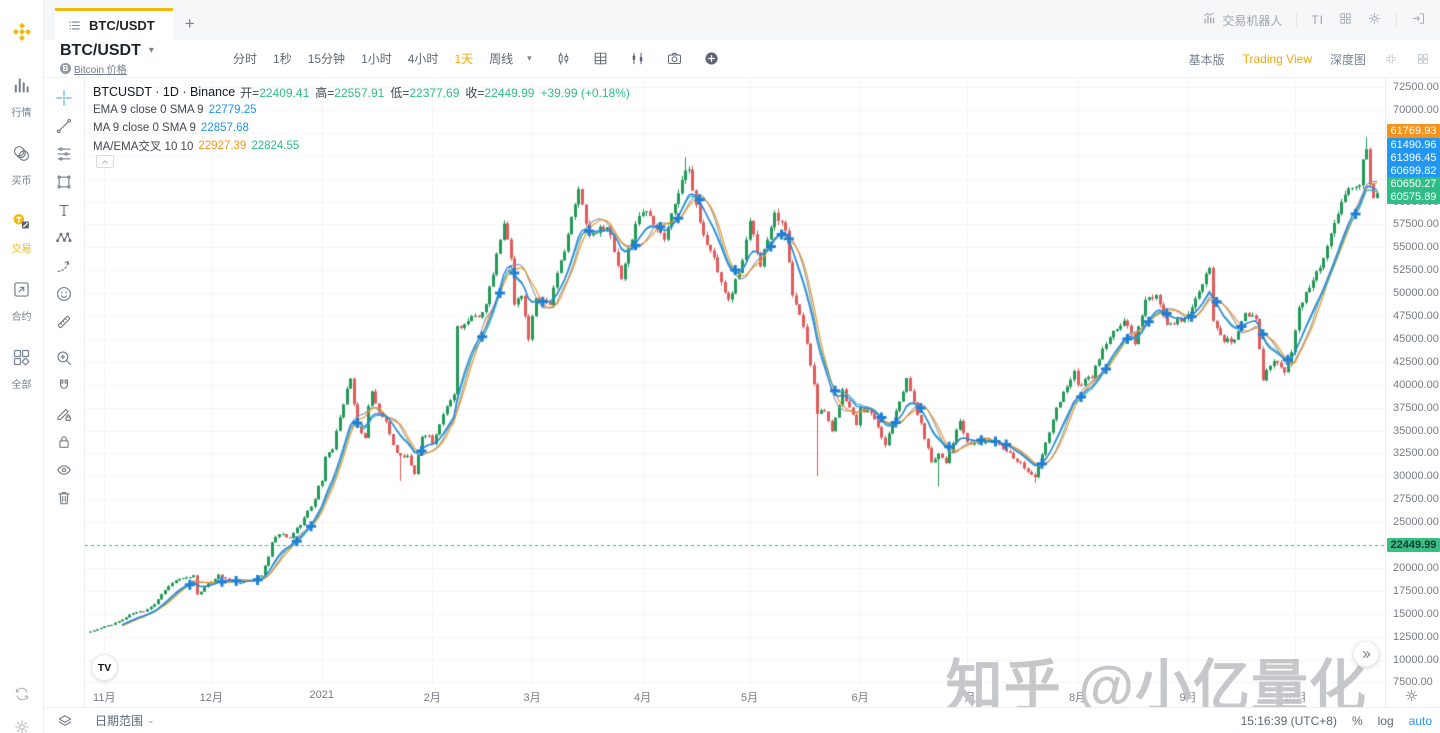 The width and height of the screenshot is (1440, 733). I want to click on timeframe-周线: 周线, so click(501, 58).